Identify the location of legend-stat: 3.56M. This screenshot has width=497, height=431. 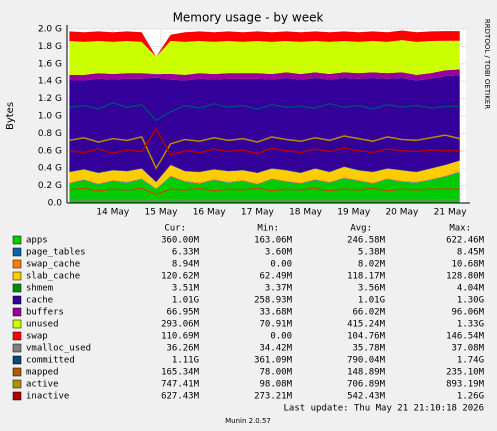
(372, 289).